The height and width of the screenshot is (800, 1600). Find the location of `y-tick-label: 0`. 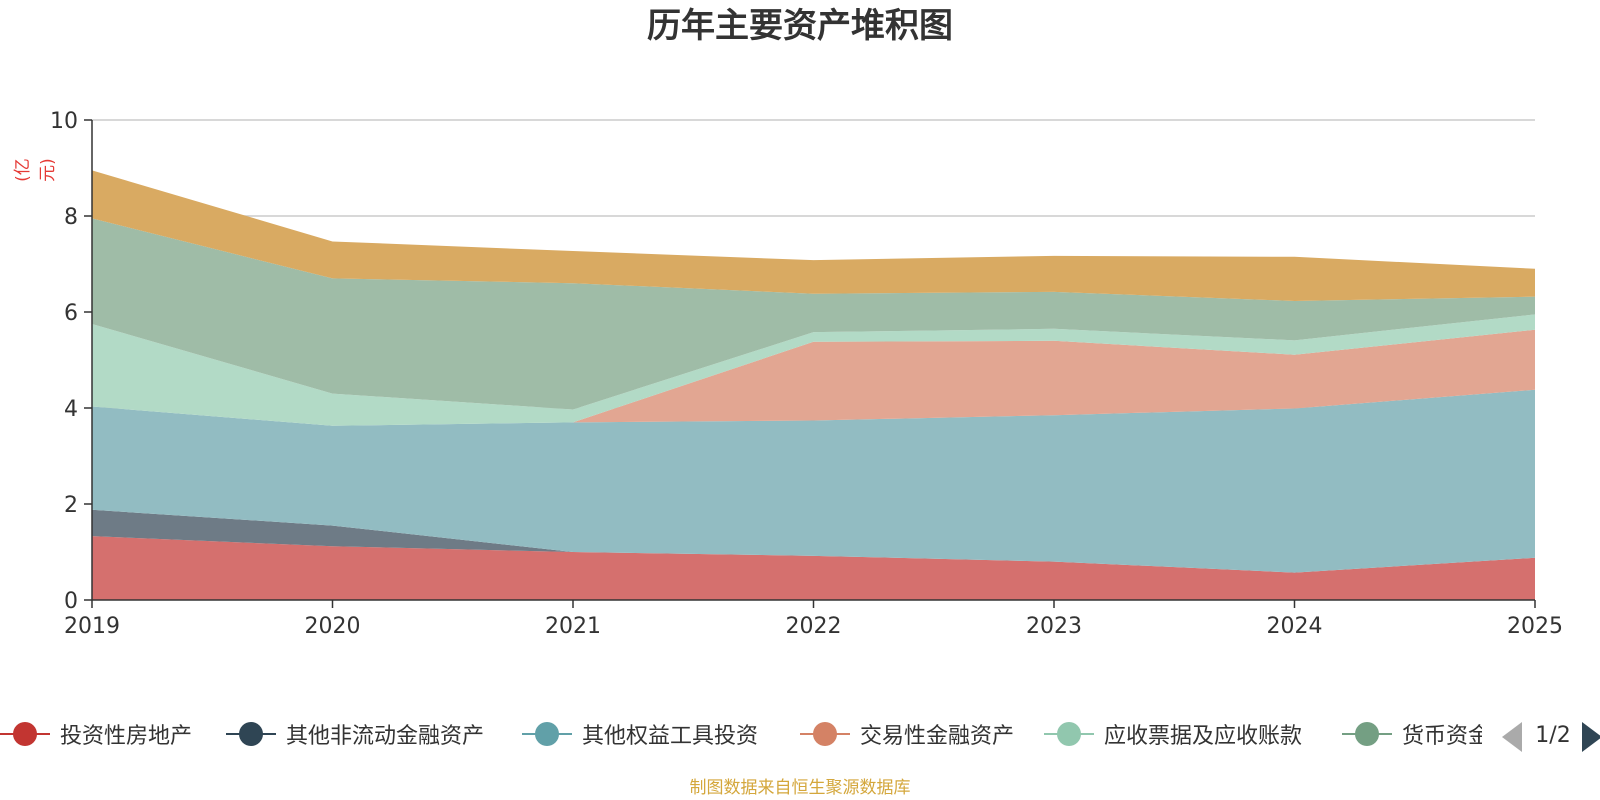

y-tick-label: 0 is located at coordinates (71, 601).